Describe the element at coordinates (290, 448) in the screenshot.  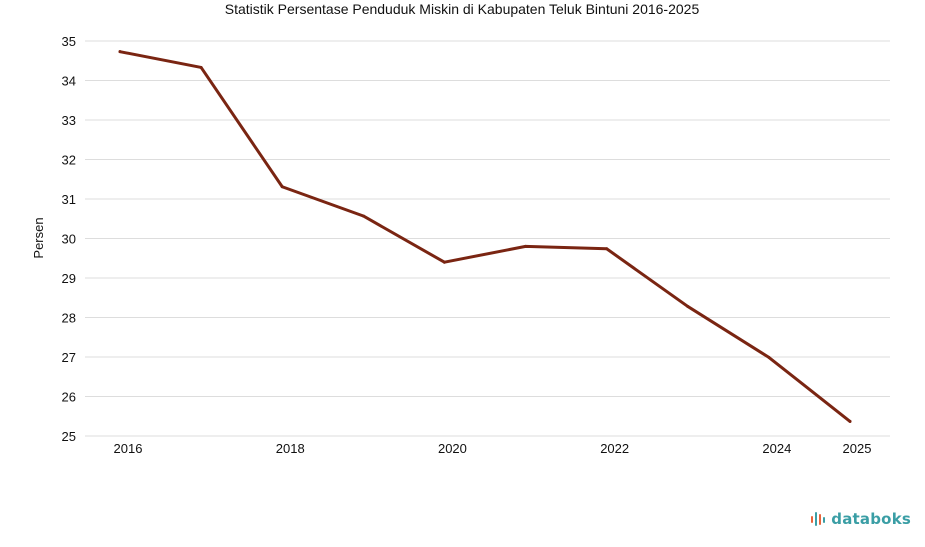
I see `x-tick-label: 2018` at that location.